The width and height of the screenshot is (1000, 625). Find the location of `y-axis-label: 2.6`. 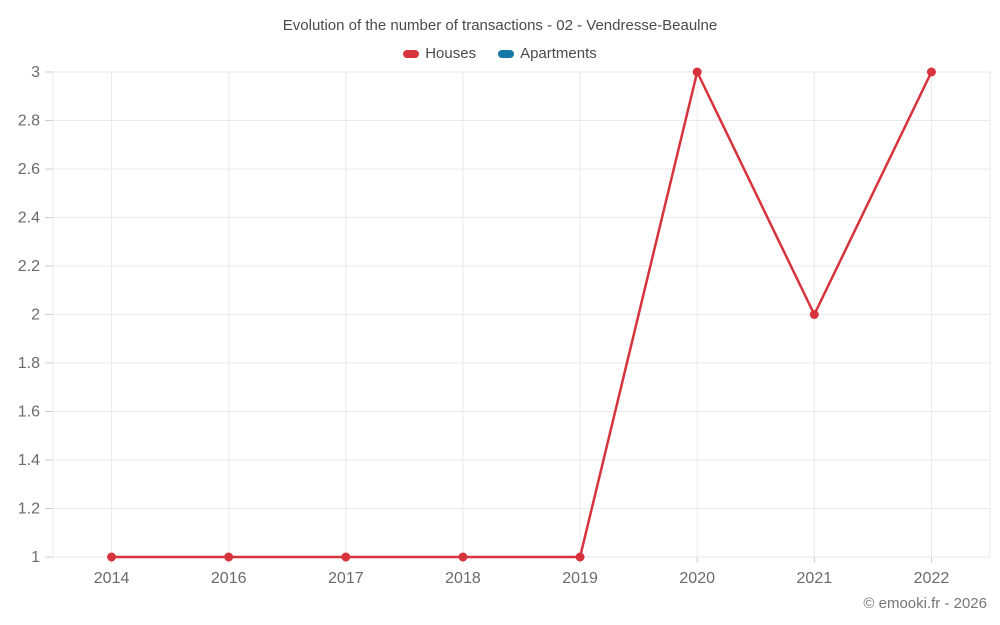

y-axis-label: 2.6 is located at coordinates (29, 169).